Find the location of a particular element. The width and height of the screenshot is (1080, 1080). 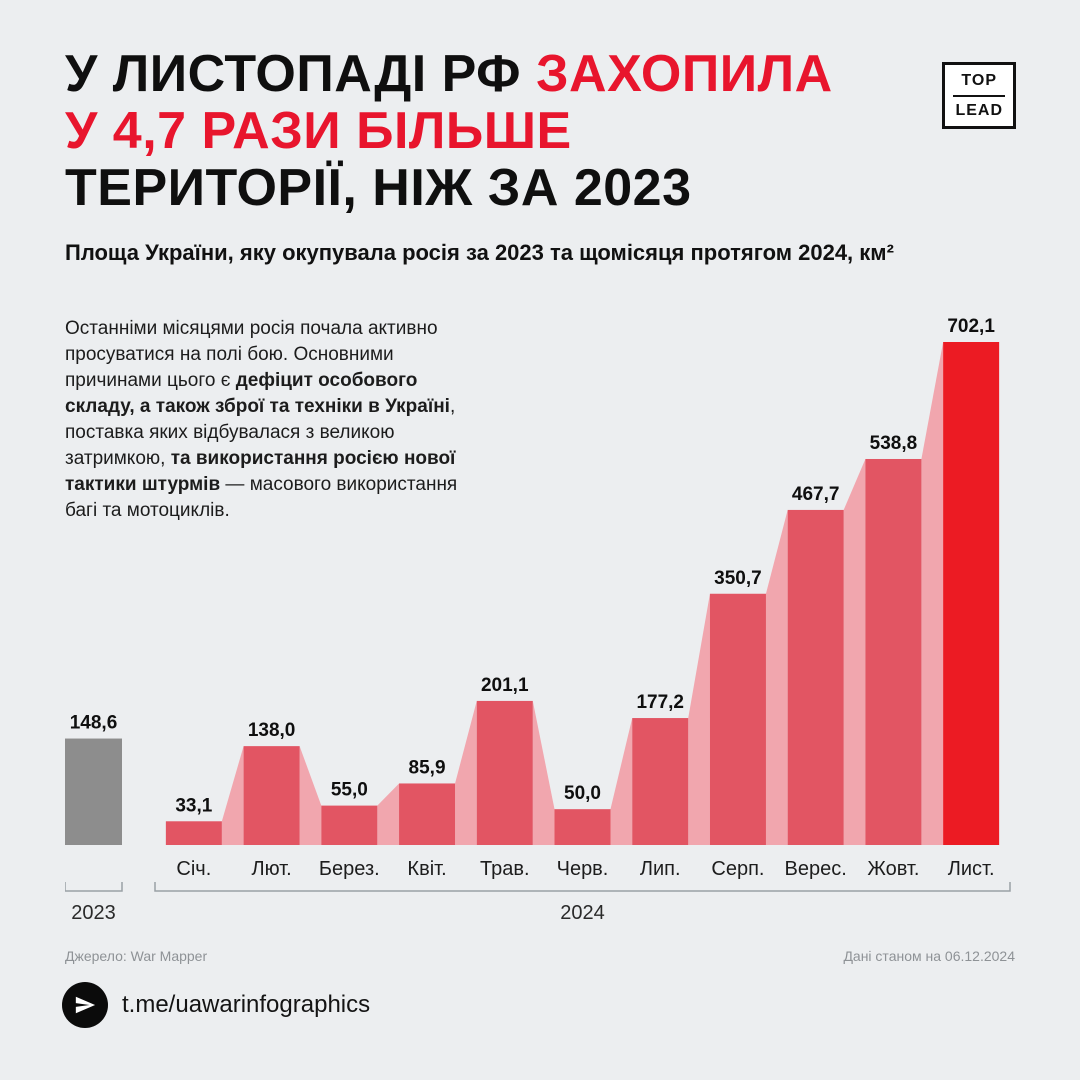

bar-Квіт. is located at coordinates (427, 814).